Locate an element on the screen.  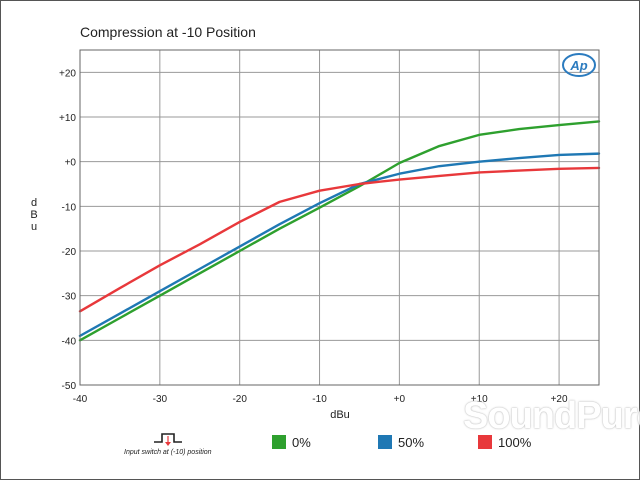
x-tick-label: -10 is located at coordinates (319, 399).